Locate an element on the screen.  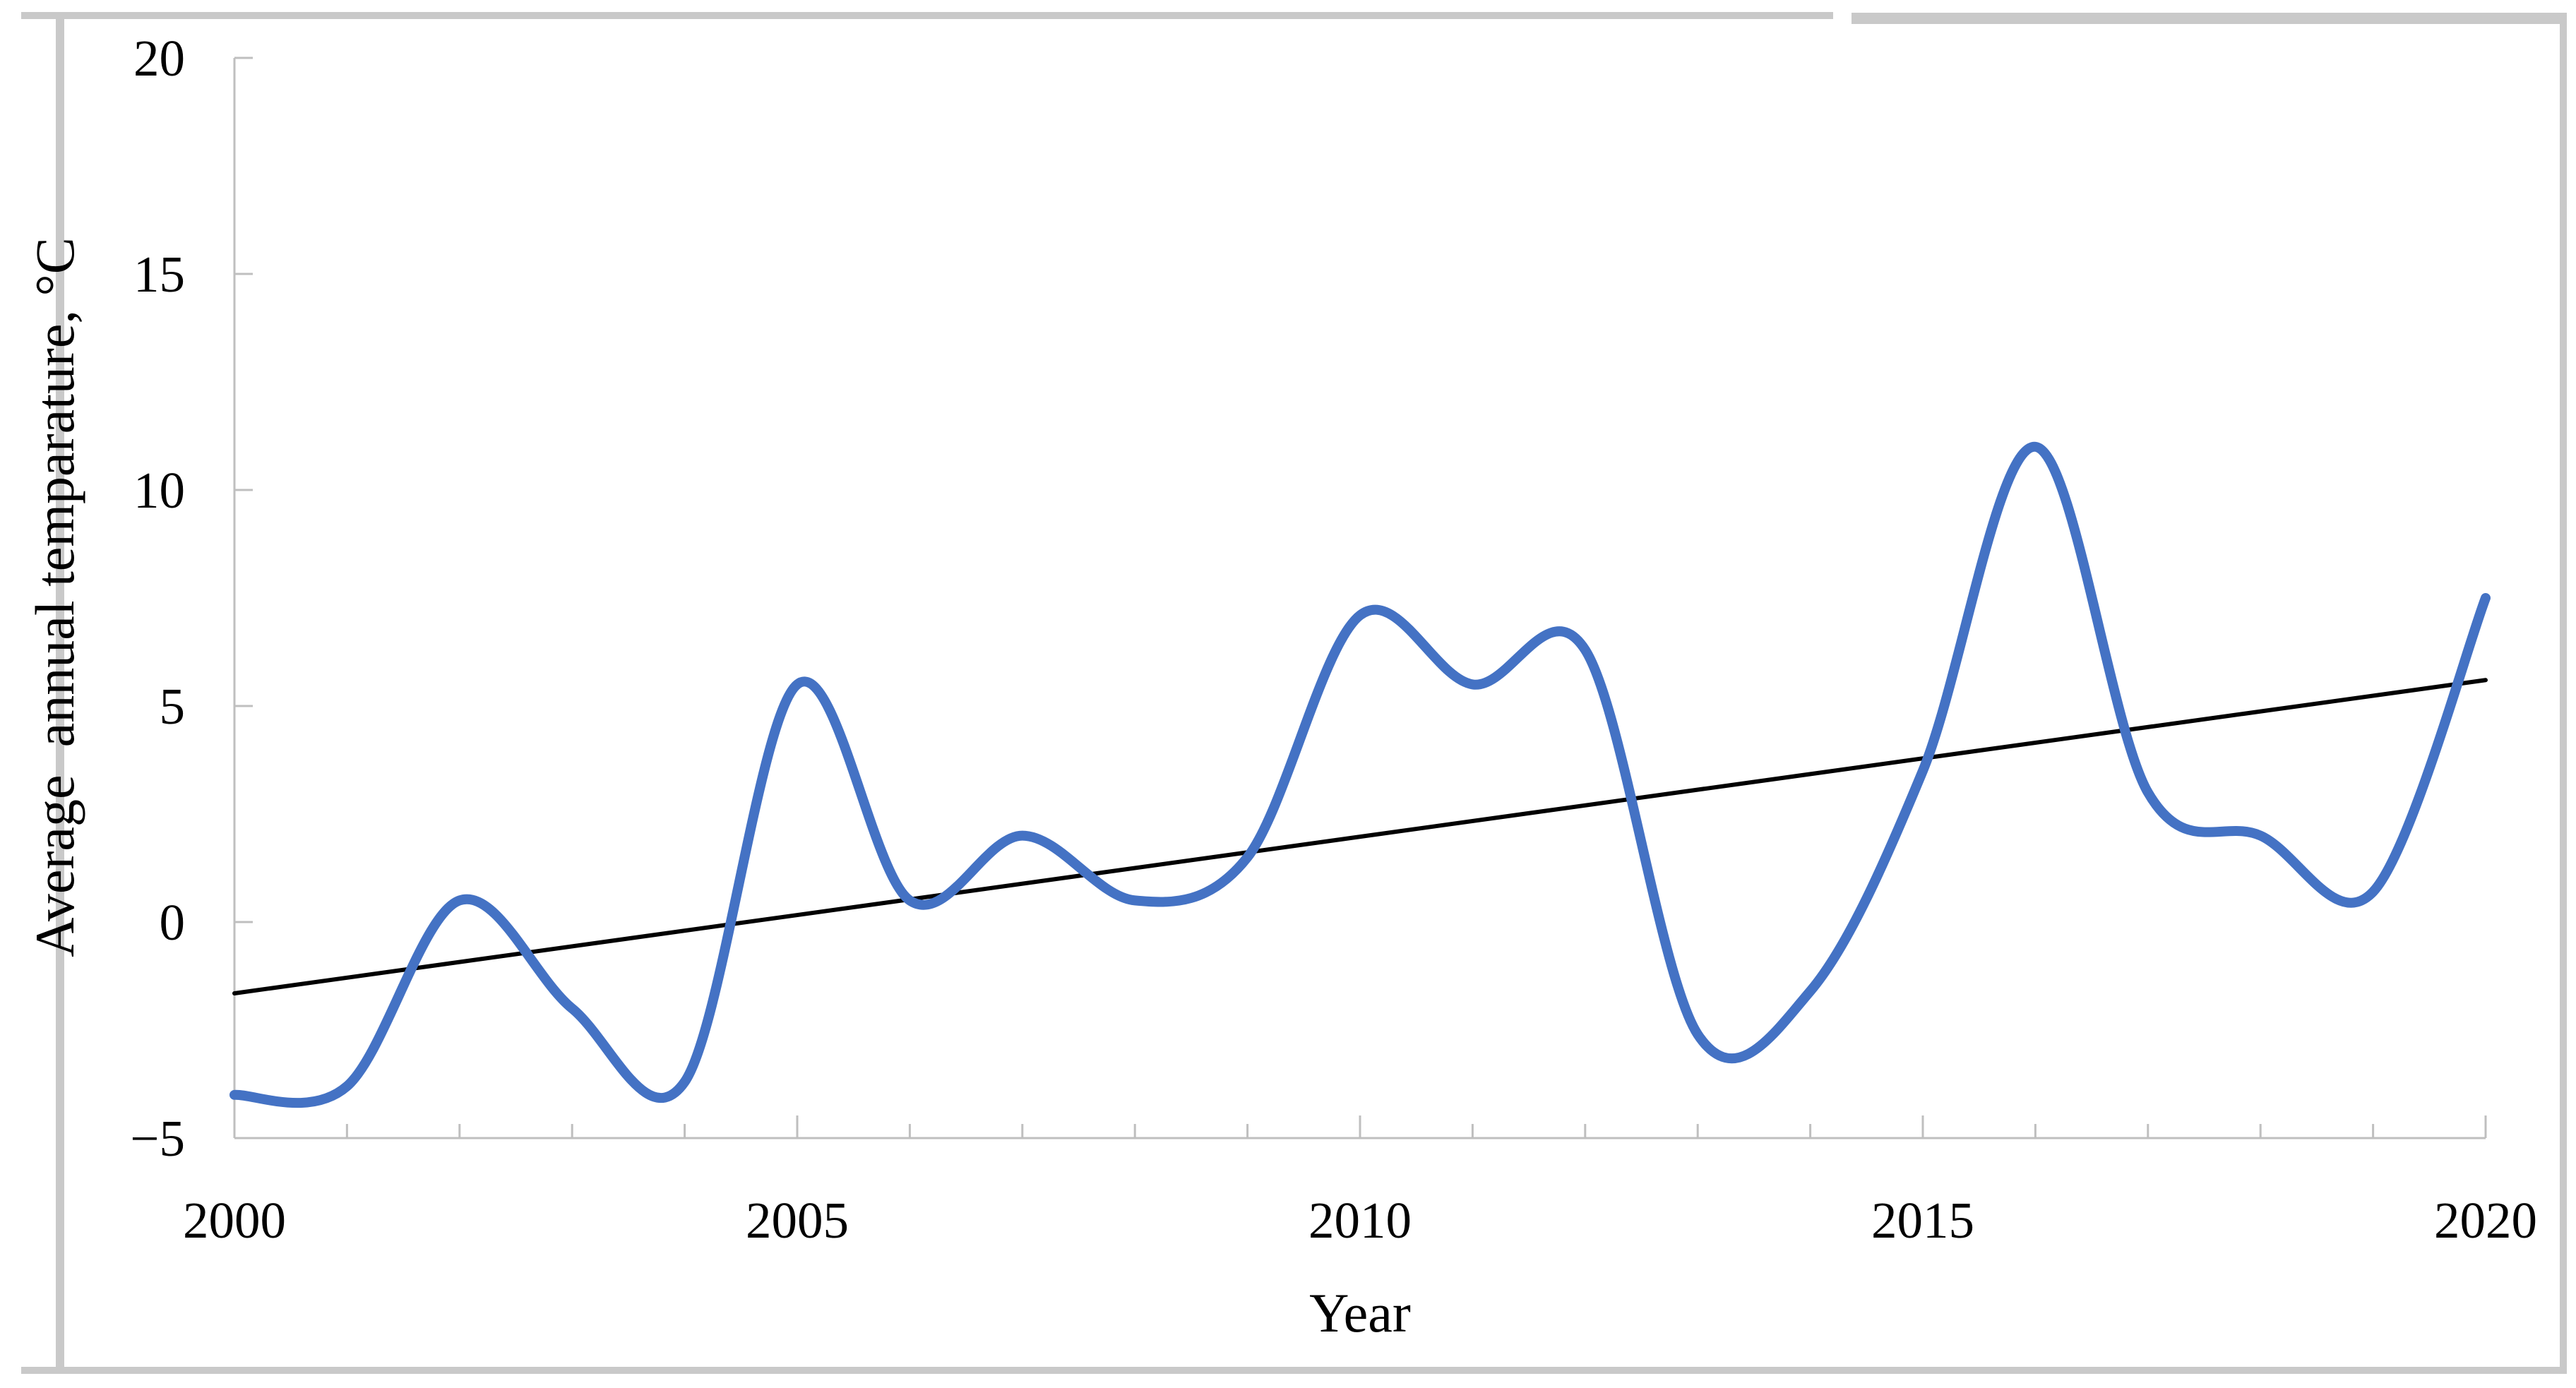
x-tick-label-2015: 2015 is located at coordinates (1922, 1220).